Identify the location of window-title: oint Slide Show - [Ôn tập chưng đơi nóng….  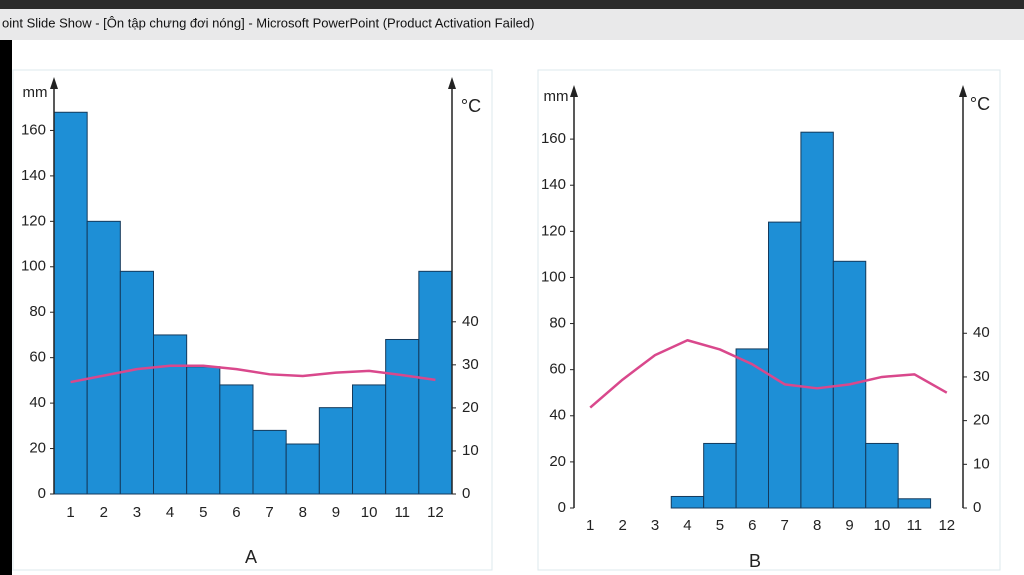
(268, 22).